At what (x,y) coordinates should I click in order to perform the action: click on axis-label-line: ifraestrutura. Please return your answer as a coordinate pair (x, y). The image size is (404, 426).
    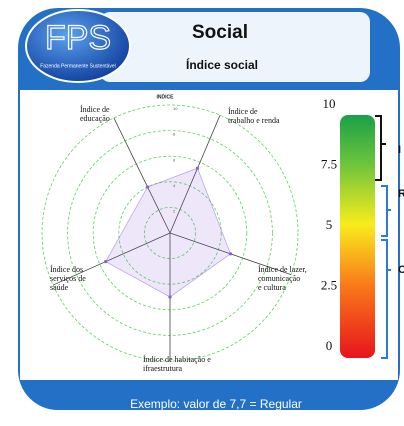
    Looking at the image, I should click on (163, 368).